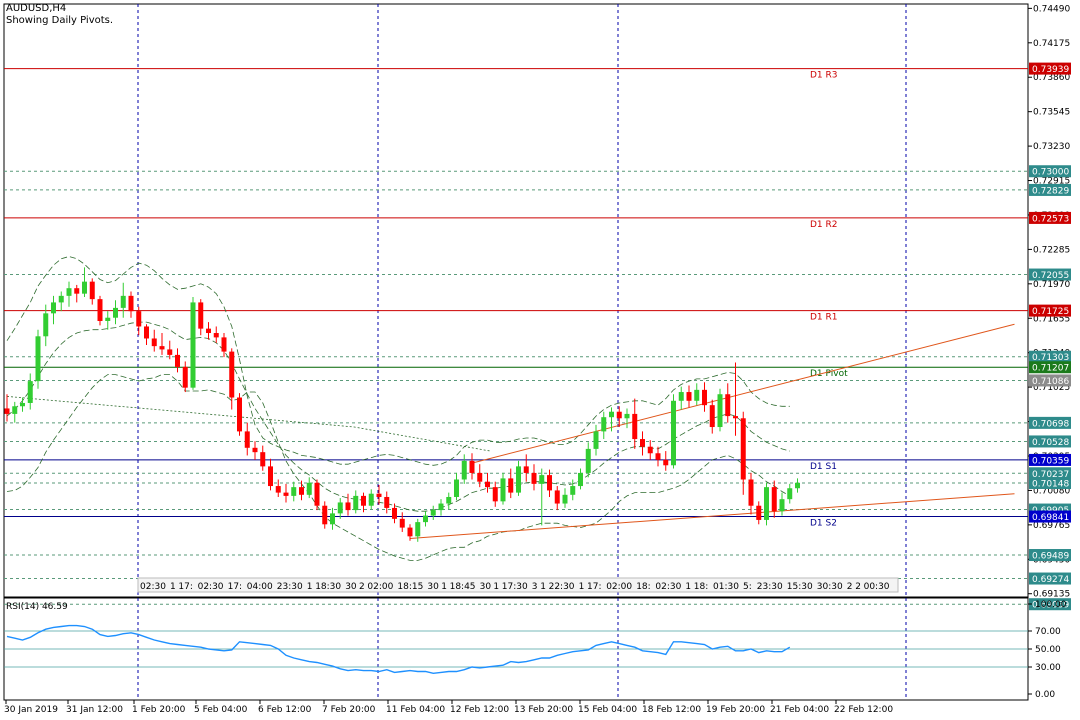  Describe the element at coordinates (1051, 147) in the screenshot. I see `y-tick-label: 0.73230` at that location.